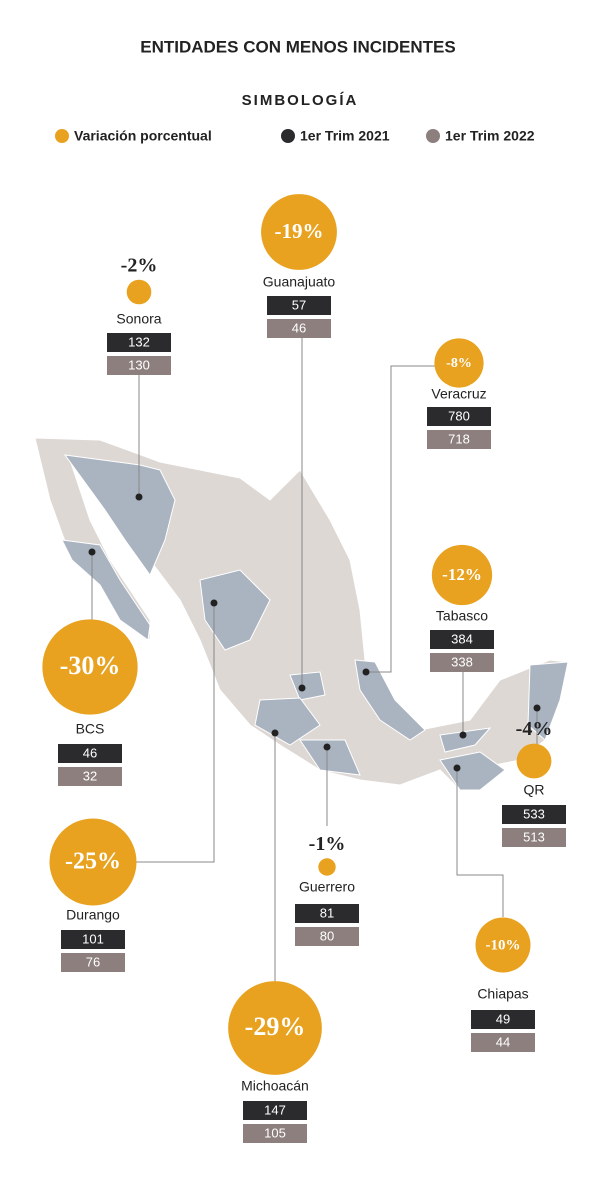 Image resolution: width=610 pixels, height=1185 pixels. I want to click on value-2021: 147, so click(275, 1109).